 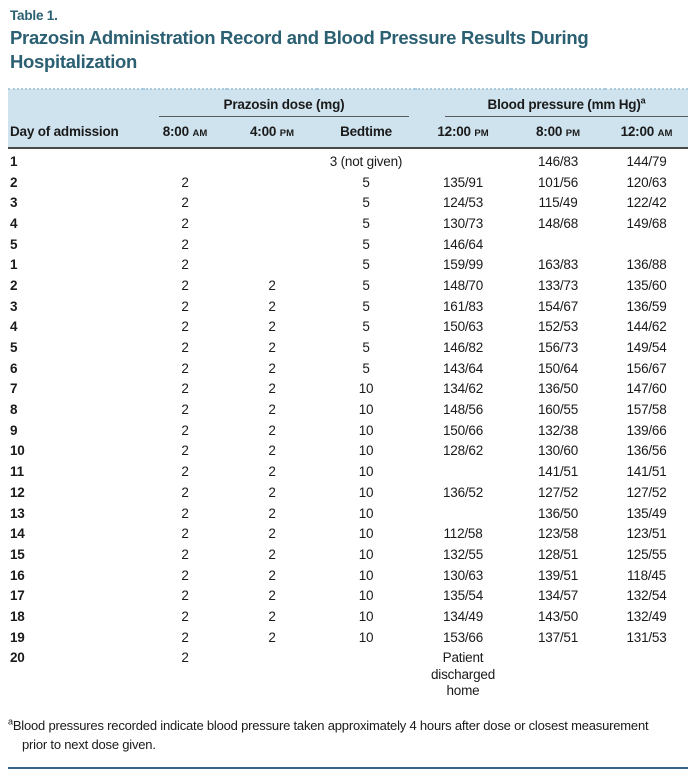 I want to click on day-cell: 3, so click(x=14, y=203).